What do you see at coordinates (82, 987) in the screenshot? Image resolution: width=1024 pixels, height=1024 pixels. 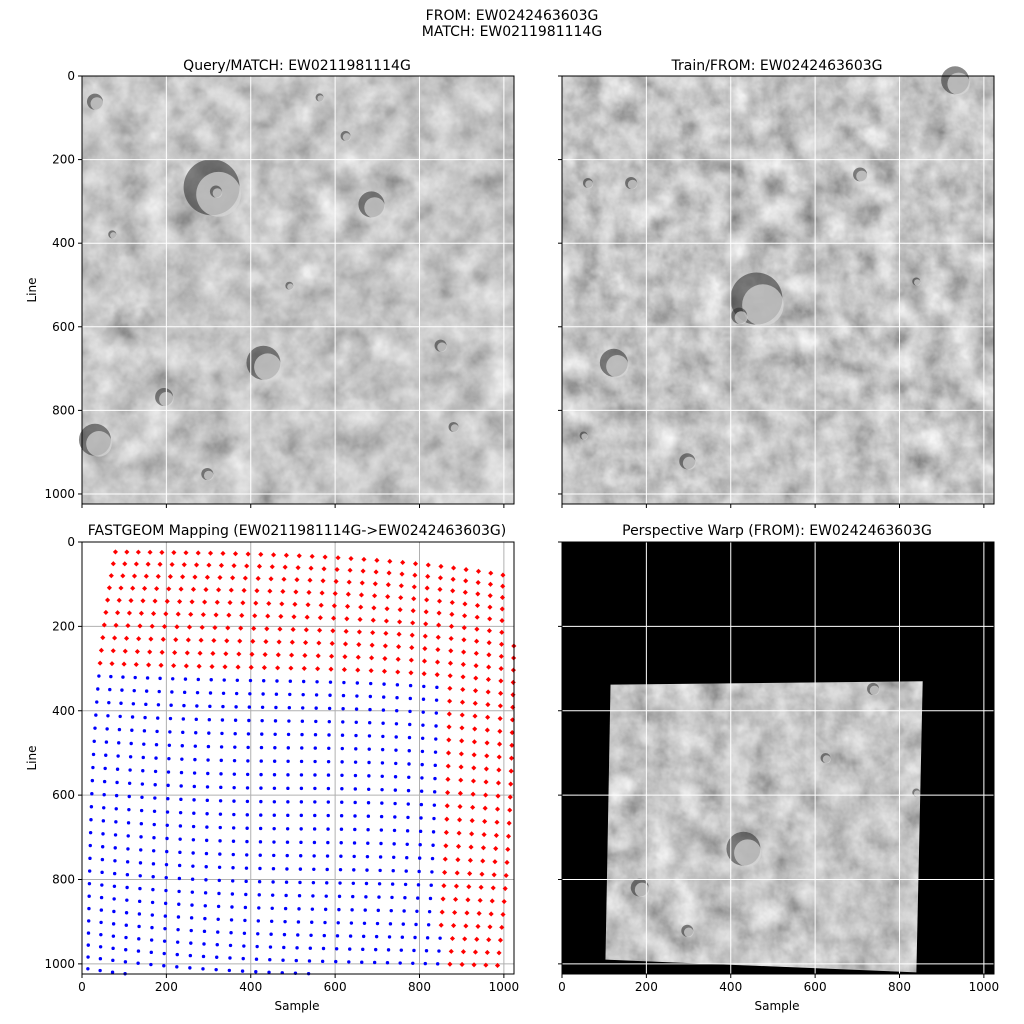 I see `x-tick-label: 0` at bounding box center [82, 987].